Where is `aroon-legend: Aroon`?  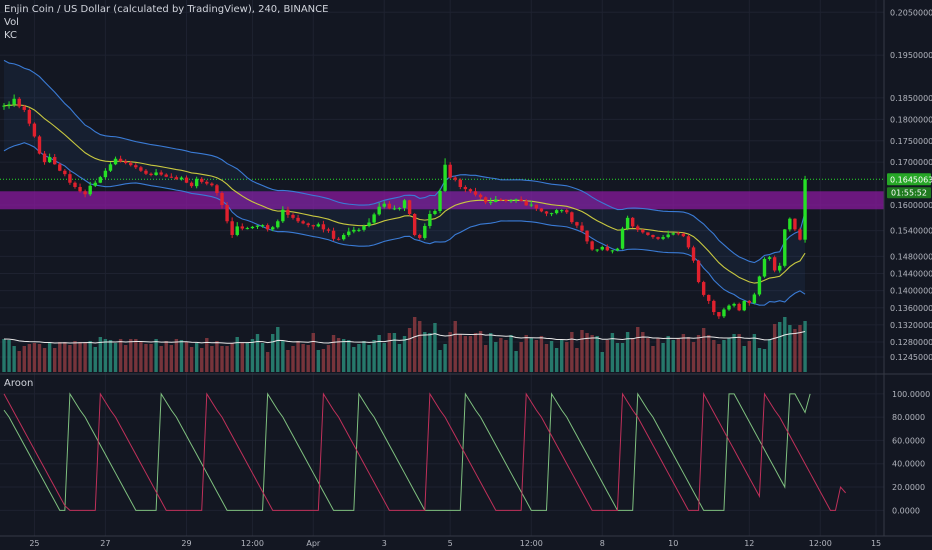
aroon-legend: Aroon is located at coordinates (19, 383).